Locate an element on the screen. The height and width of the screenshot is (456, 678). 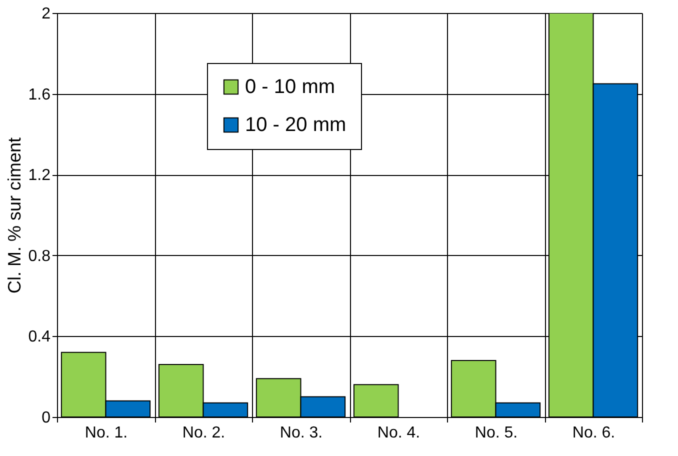
y-tick-label: 0.4 is located at coordinates (39, 337).